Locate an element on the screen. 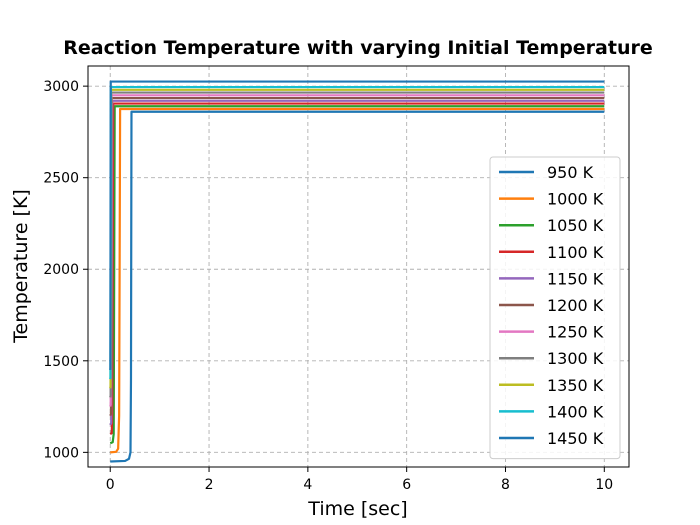 The width and height of the screenshot is (700, 525). y-tick-label: 1500 is located at coordinates (61, 362).